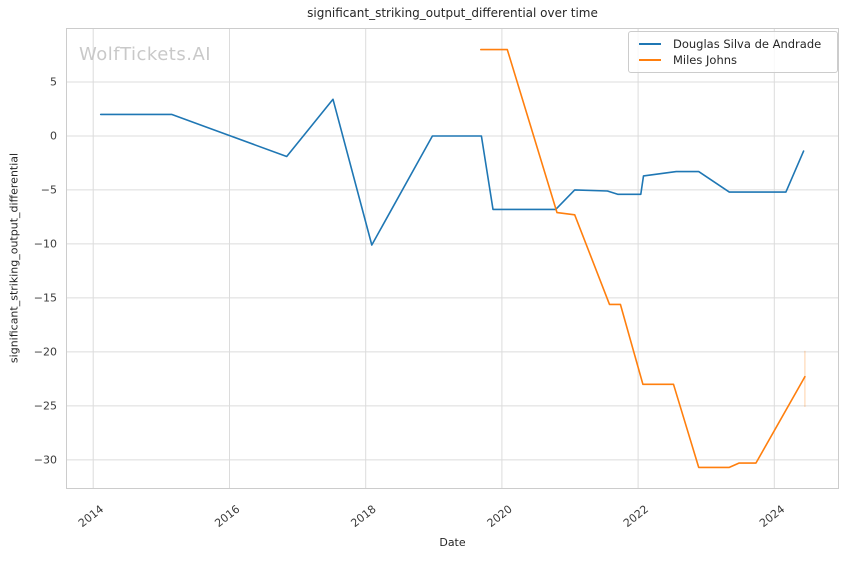 This screenshot has height=561, width=850. What do you see at coordinates (747, 44) in the screenshot?
I see `legend-label: Douglas Silva de Andrade` at bounding box center [747, 44].